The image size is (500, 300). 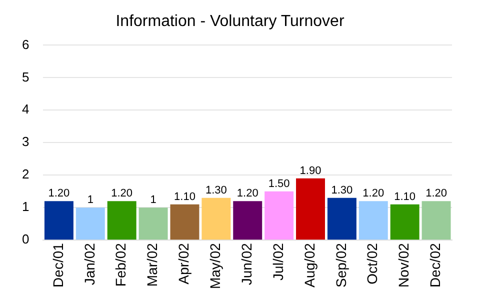 What do you see at coordinates (279, 184) in the screenshot?
I see `data-label: 1.50` at bounding box center [279, 184].